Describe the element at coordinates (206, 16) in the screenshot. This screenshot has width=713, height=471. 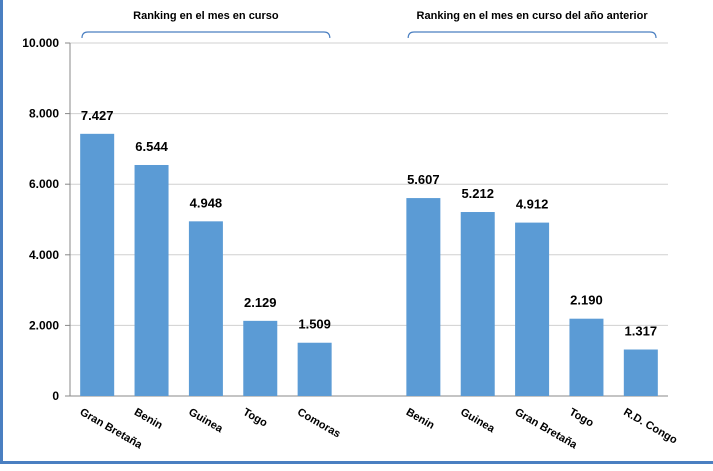
I see `group-title: Ranking en el mes en curso` at that location.